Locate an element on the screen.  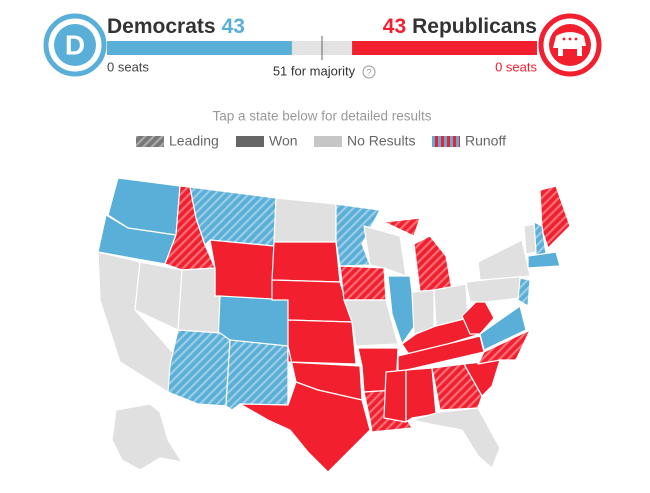
party-name: Republicans is located at coordinates (474, 26).